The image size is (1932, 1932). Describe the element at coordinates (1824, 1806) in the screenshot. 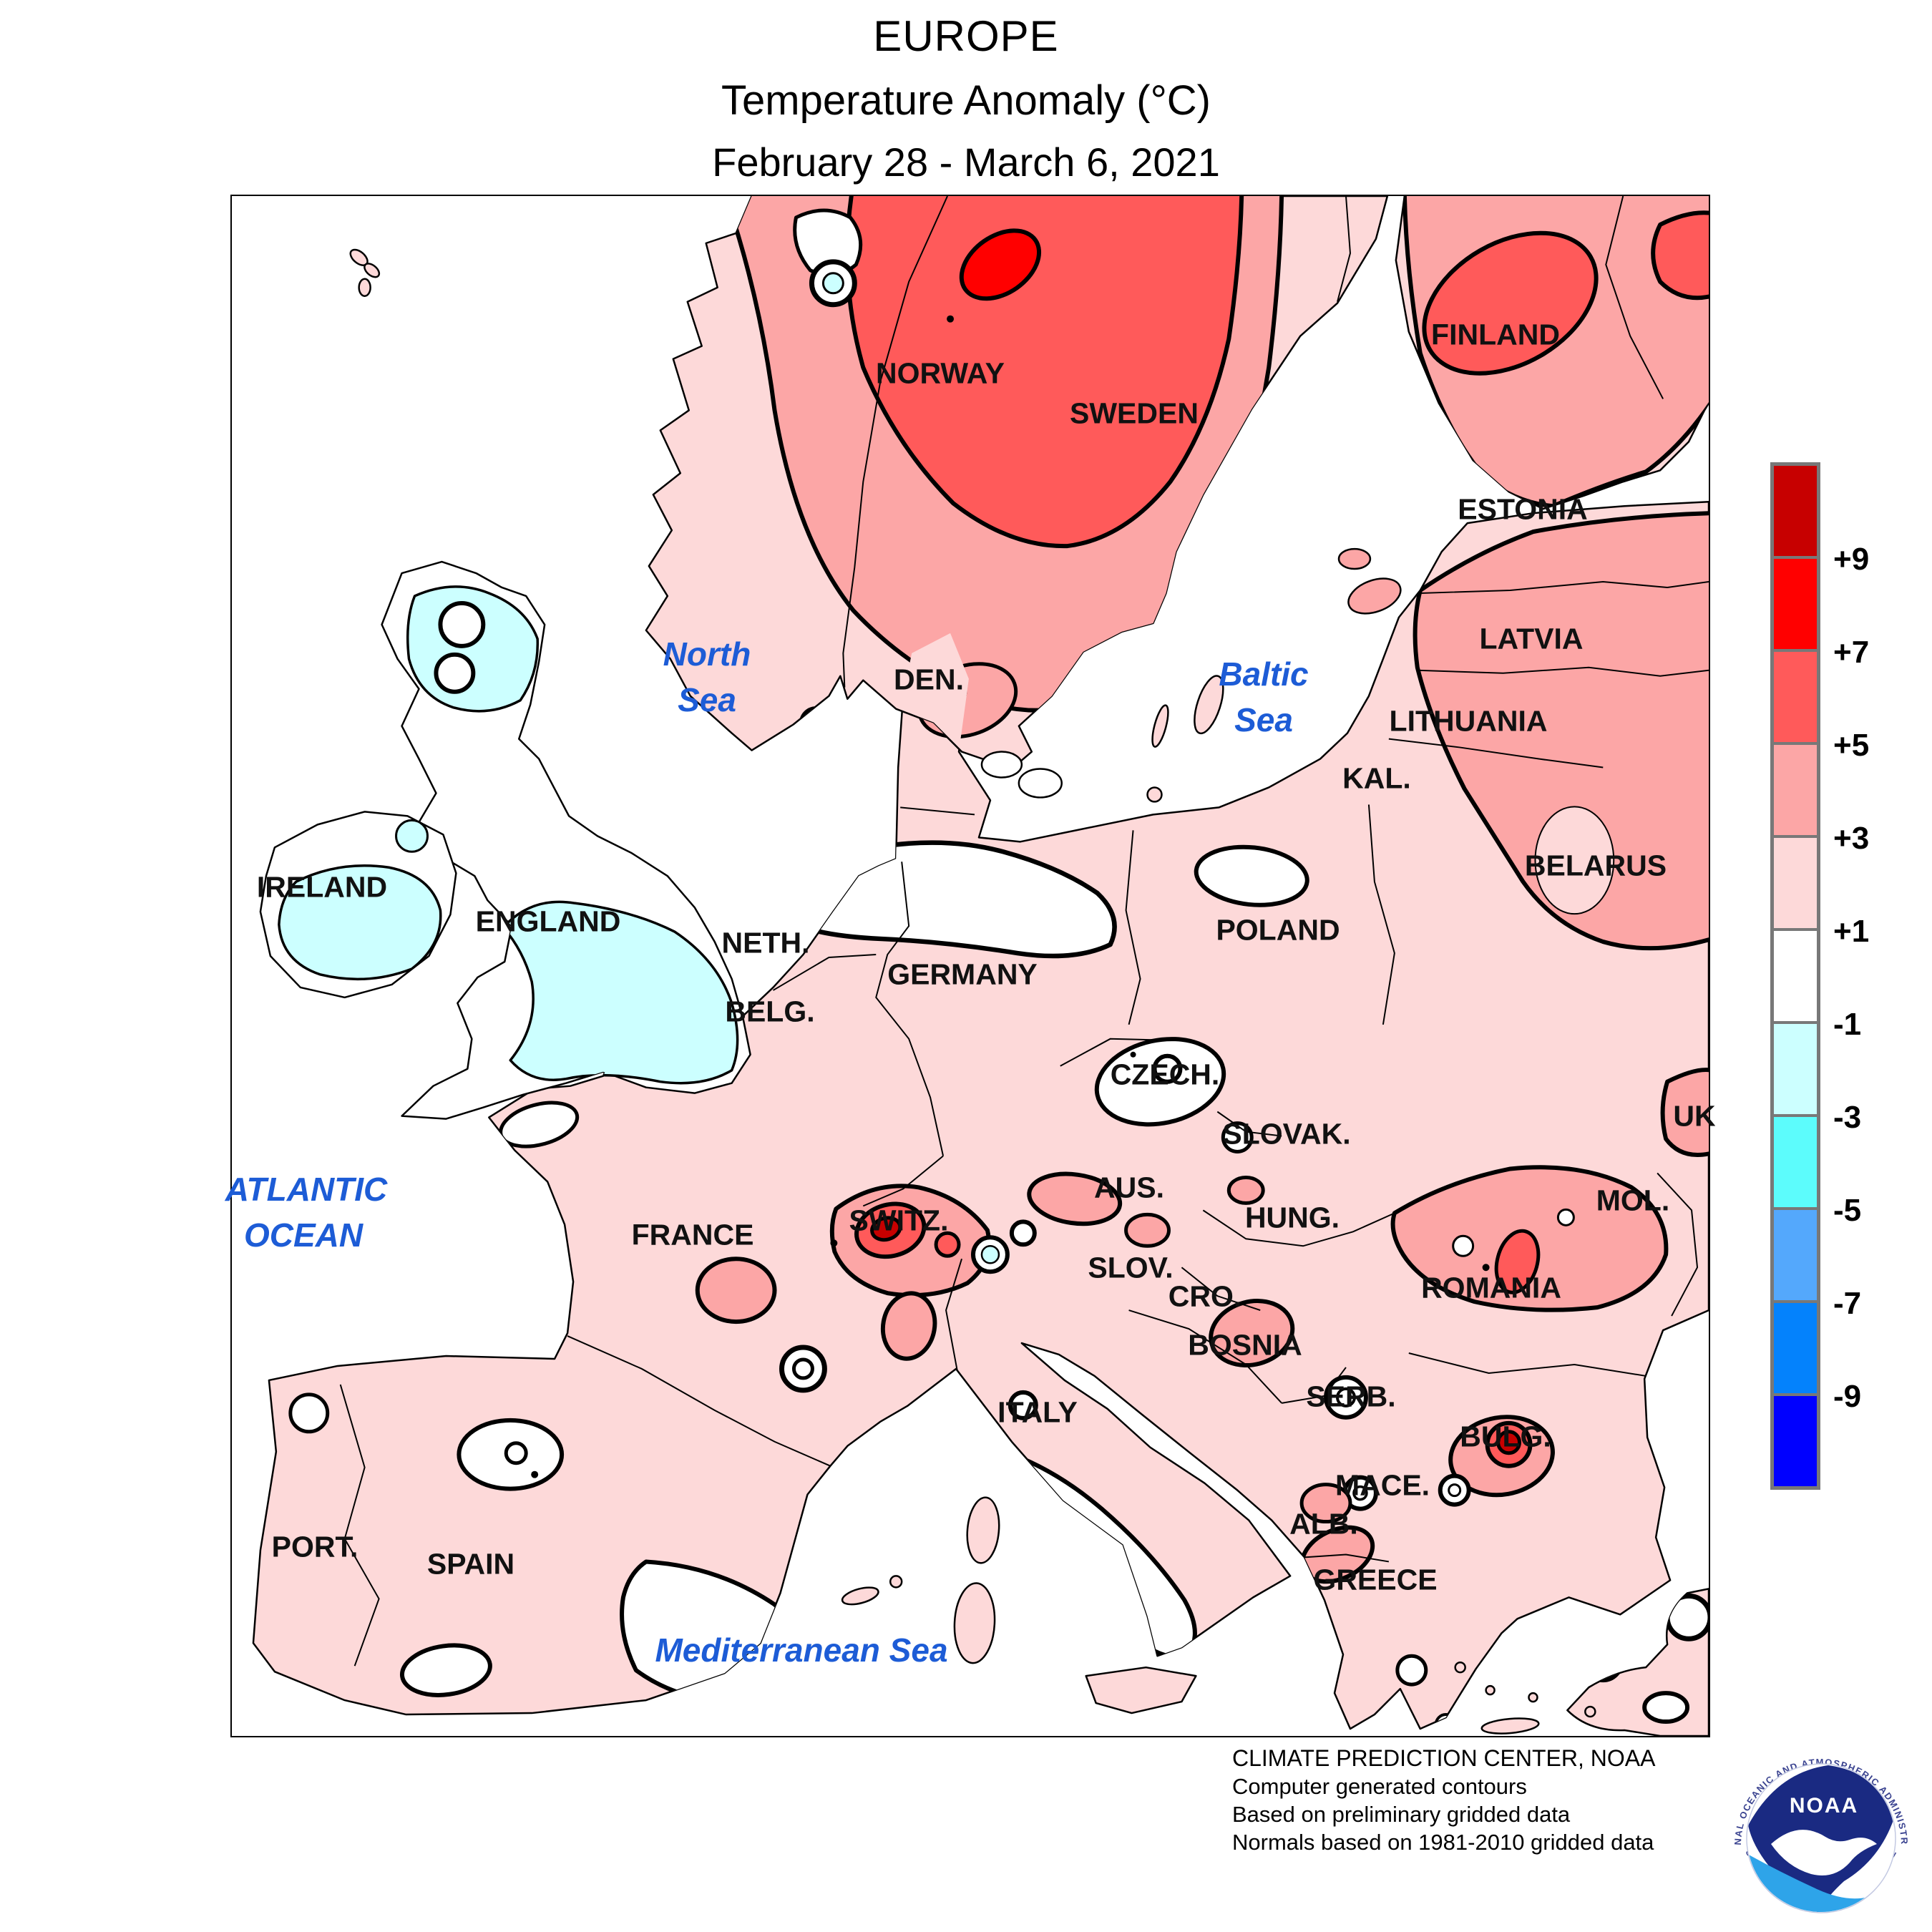

I see `noaa-acronym: NOAA` at that location.